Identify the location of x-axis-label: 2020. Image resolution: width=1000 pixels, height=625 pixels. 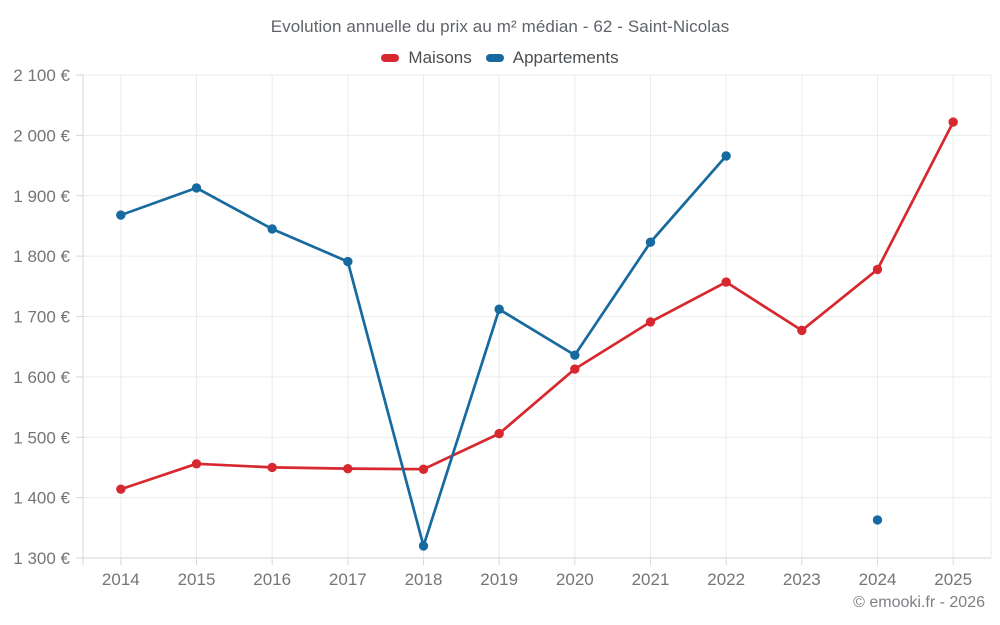
(575, 579).